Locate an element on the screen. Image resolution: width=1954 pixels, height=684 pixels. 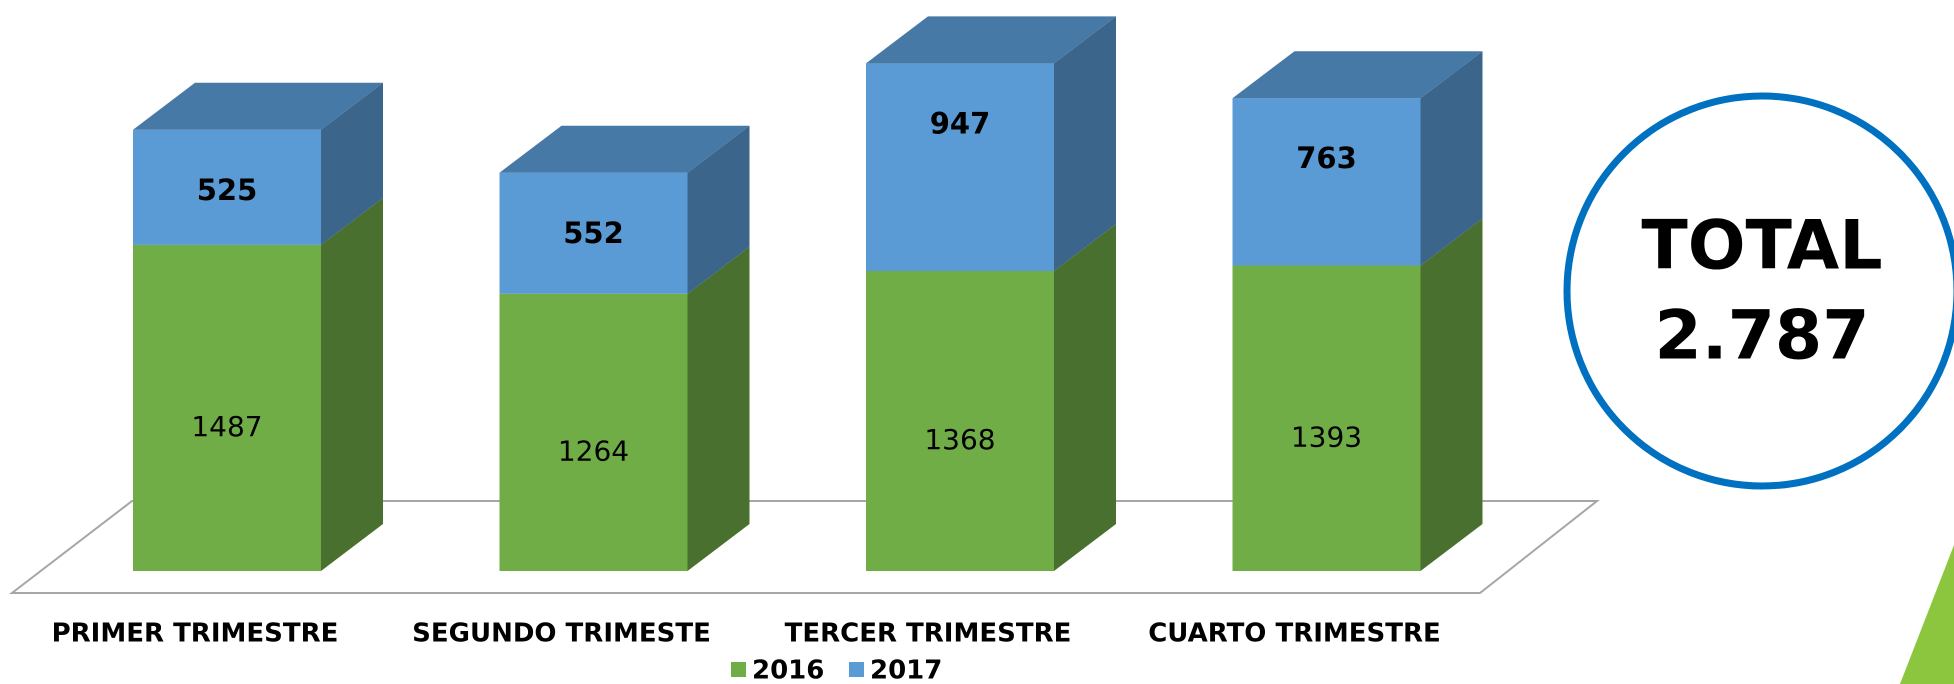
x-tick-label: CUARTO TRIMESTRE is located at coordinates (1294, 634).